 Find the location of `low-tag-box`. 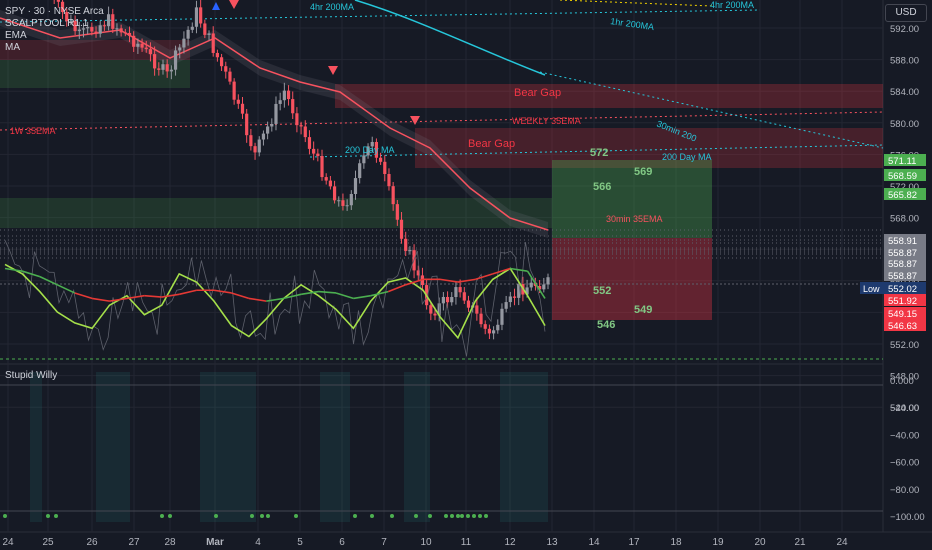

low-tag-box is located at coordinates (872, 288).